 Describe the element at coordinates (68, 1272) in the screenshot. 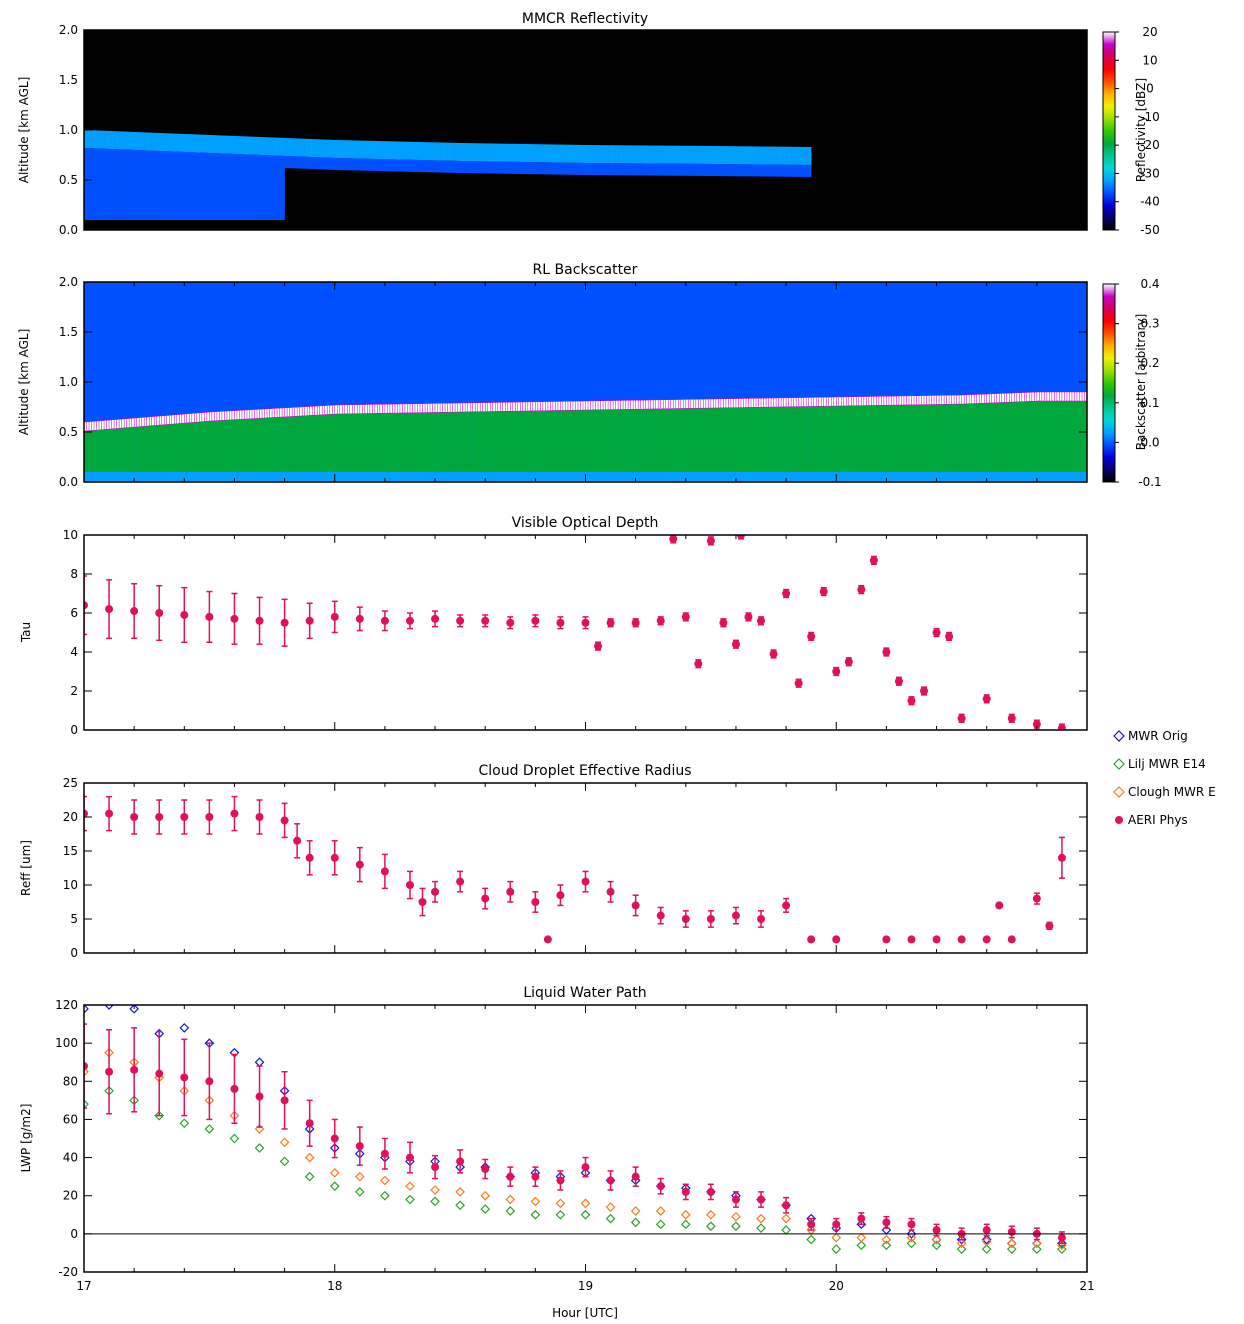

I see `y-tick-label: -20` at that location.